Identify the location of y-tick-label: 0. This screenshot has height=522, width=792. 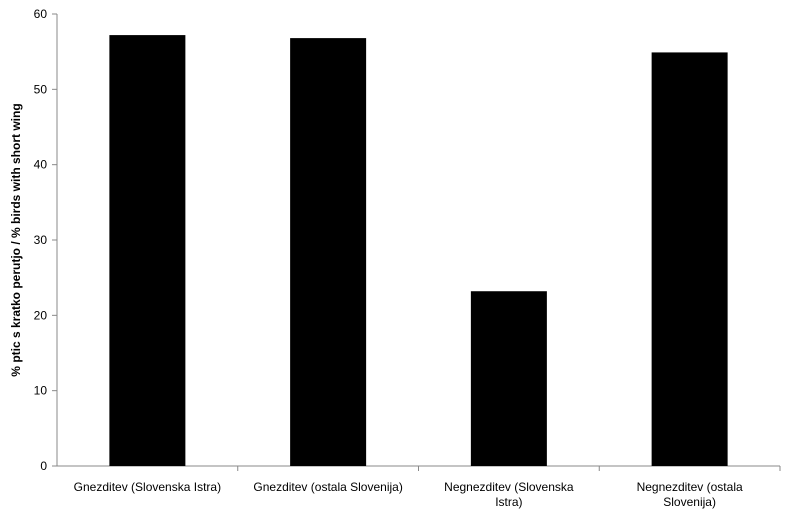
(43, 466).